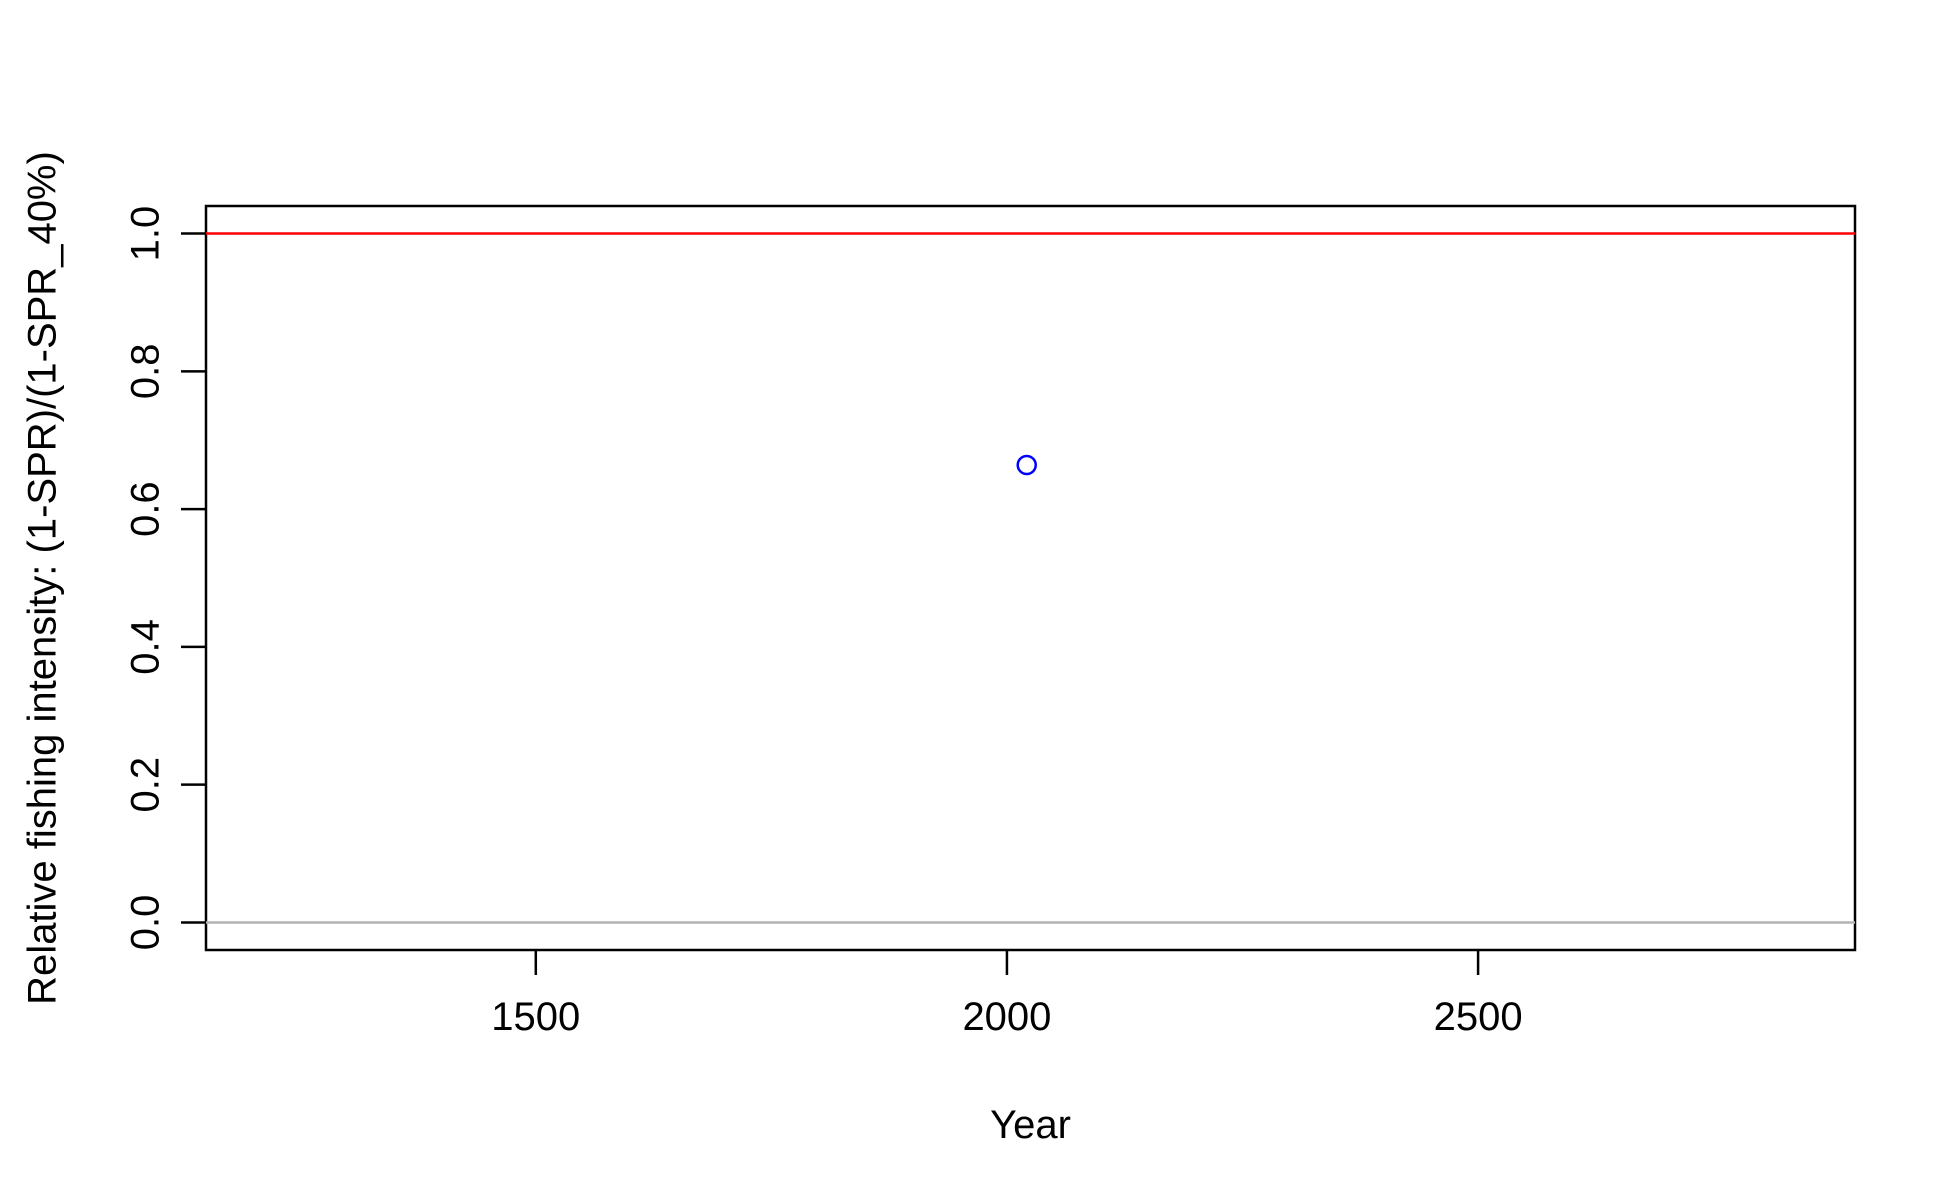 This screenshot has width=1950, height=1200. Describe the element at coordinates (165, 578) in the screenshot. I see `y-axis: 0.0 0.2 0.4 0.6 0.8 1.0` at that location.